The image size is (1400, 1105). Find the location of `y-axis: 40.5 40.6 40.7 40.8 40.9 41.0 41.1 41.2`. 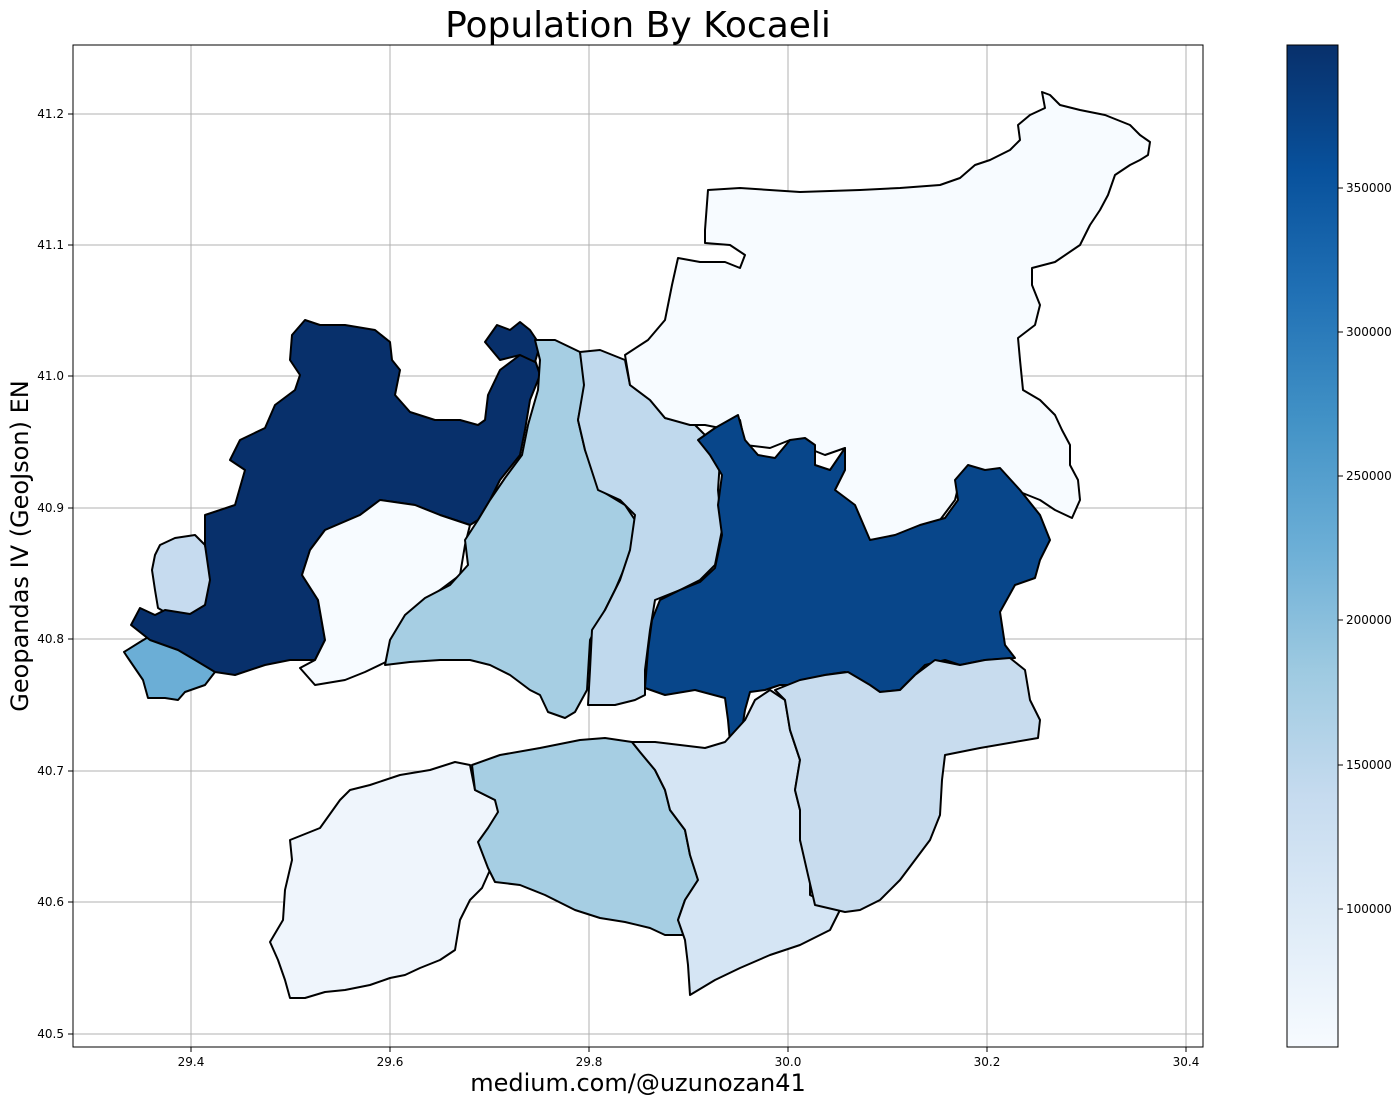

y-axis: 40.5 40.6 40.7 40.8 40.9 41.0 41.1 41.2 is located at coordinates (55, 574).